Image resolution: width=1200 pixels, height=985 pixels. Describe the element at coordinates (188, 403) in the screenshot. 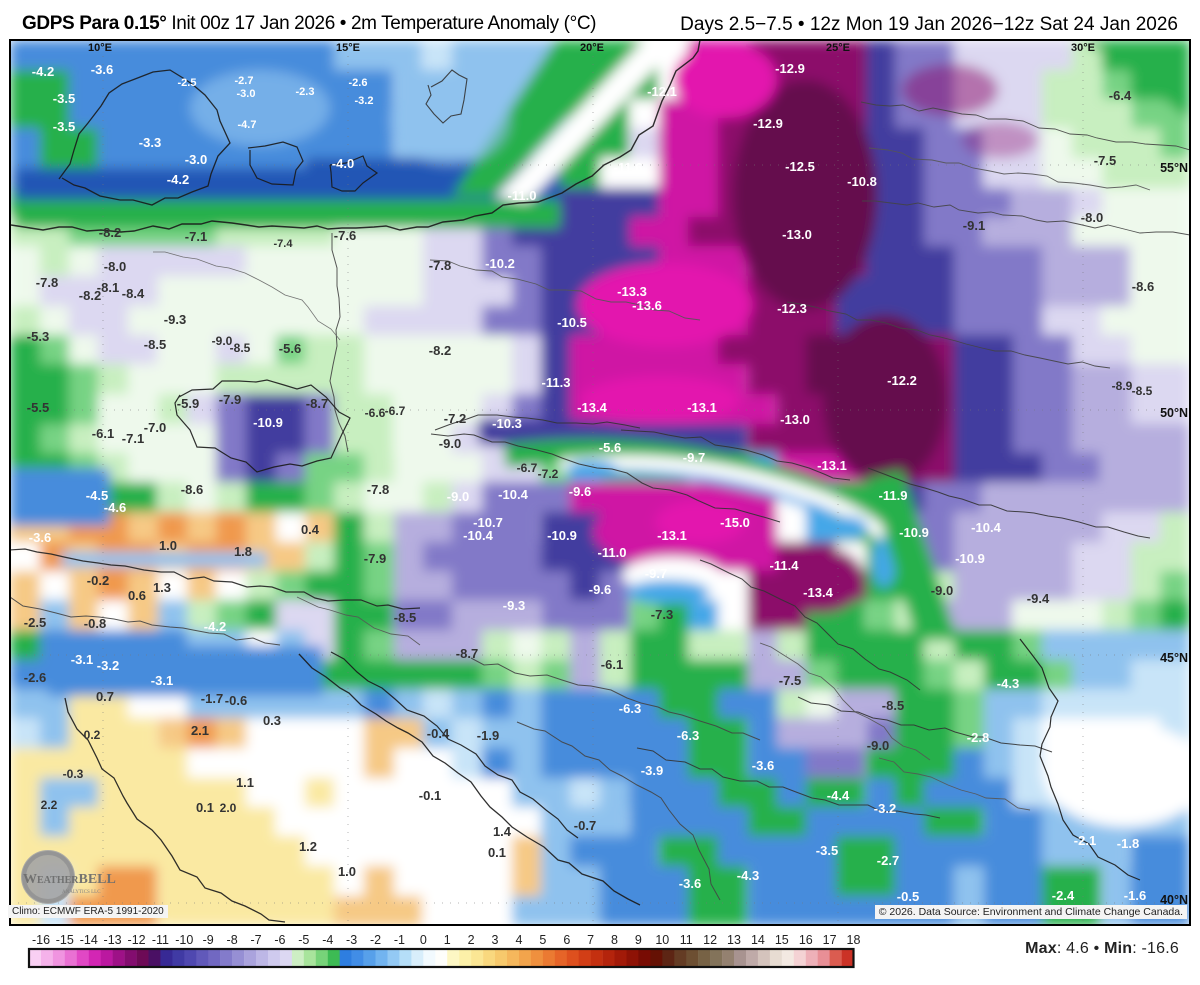

I see `svg-text: -5.9` at that location.